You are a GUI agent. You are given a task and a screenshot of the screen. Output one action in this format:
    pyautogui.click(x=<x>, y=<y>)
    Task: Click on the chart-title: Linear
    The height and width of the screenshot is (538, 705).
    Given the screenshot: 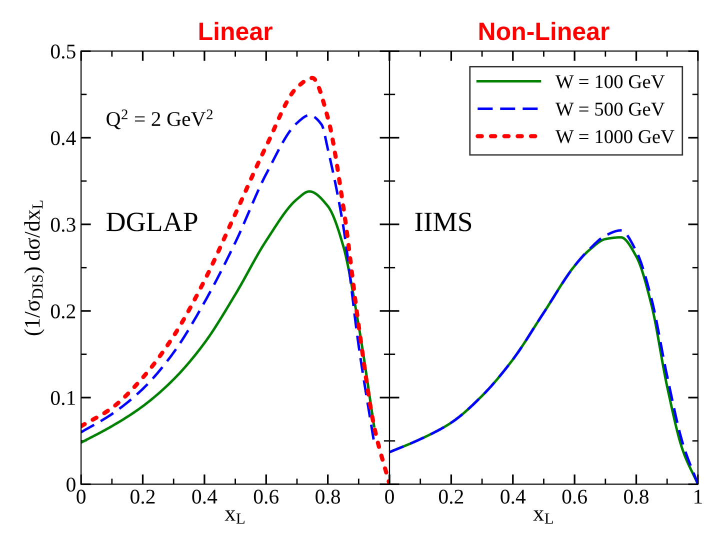 What is the action you would take?
    pyautogui.click(x=235, y=31)
    